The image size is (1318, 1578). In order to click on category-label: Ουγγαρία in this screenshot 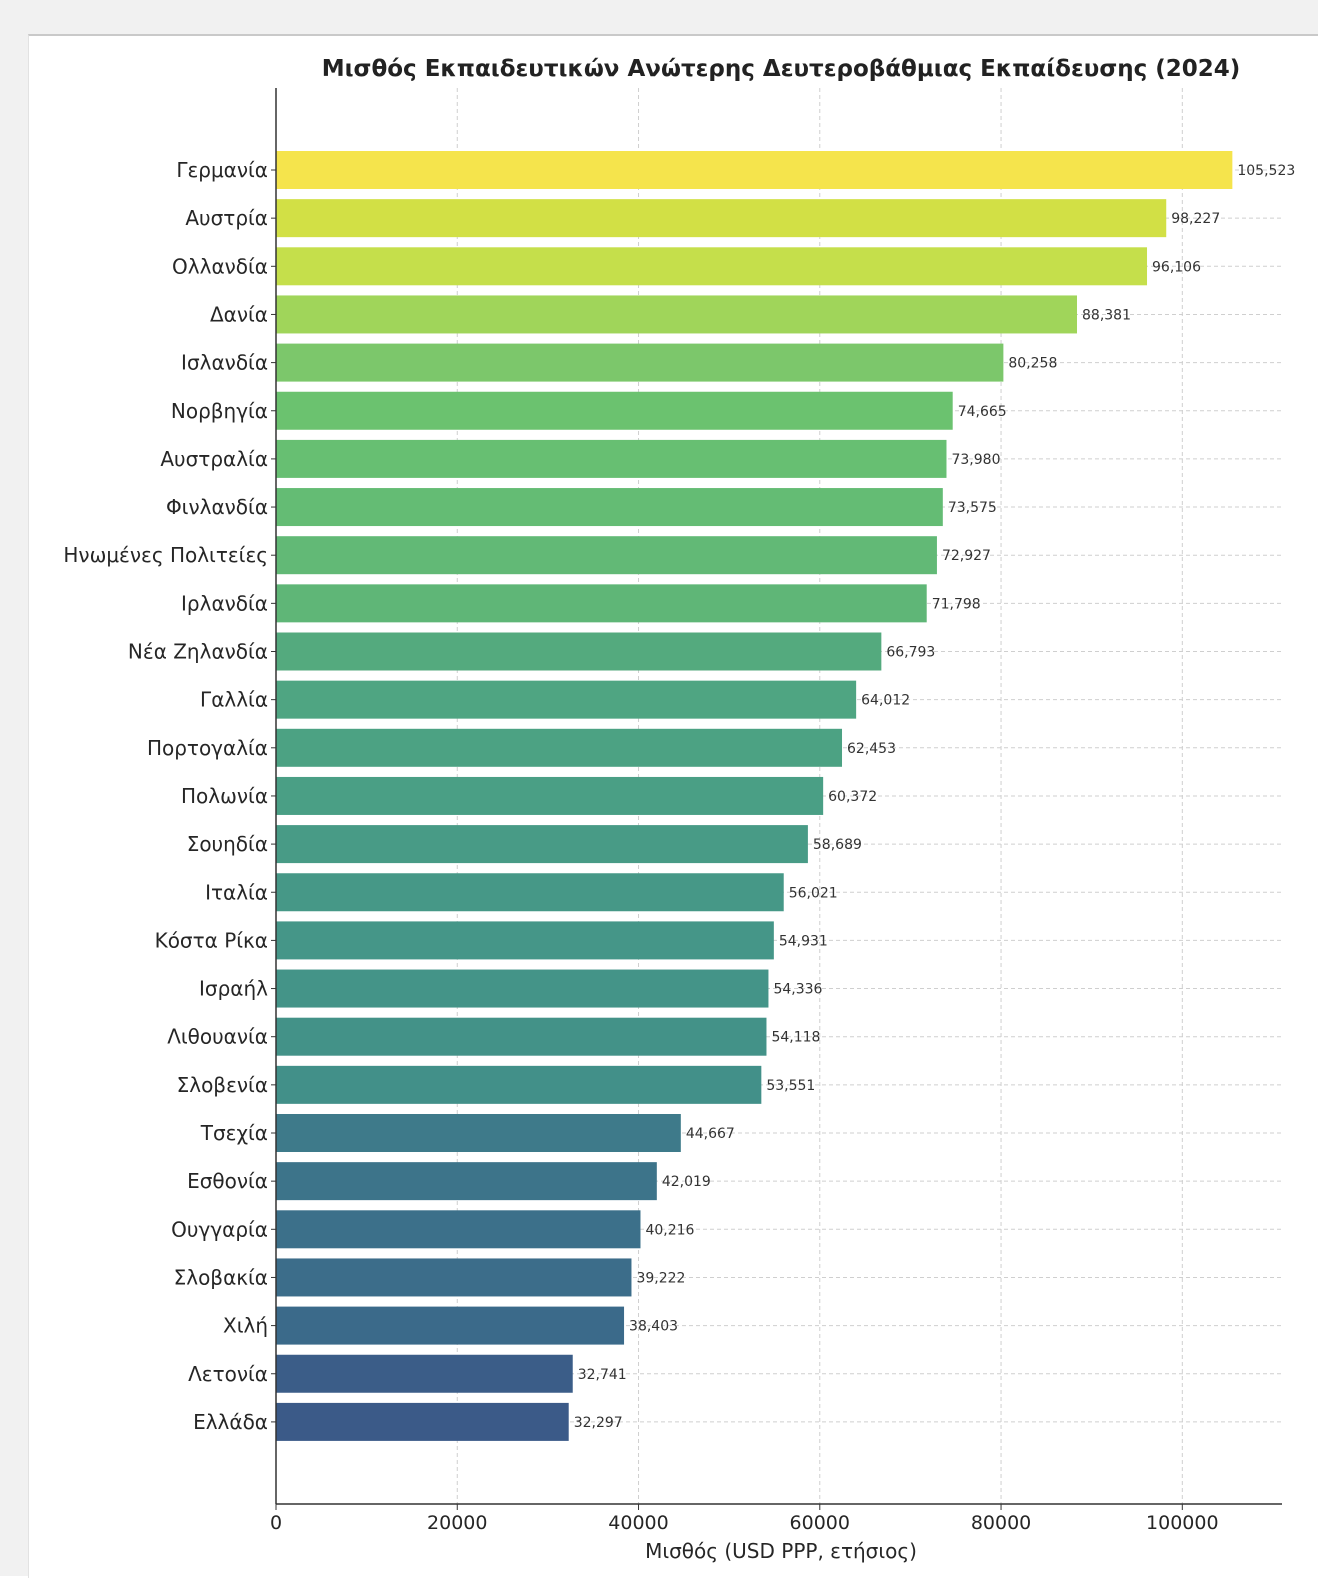, I will do `click(219, 1229)`.